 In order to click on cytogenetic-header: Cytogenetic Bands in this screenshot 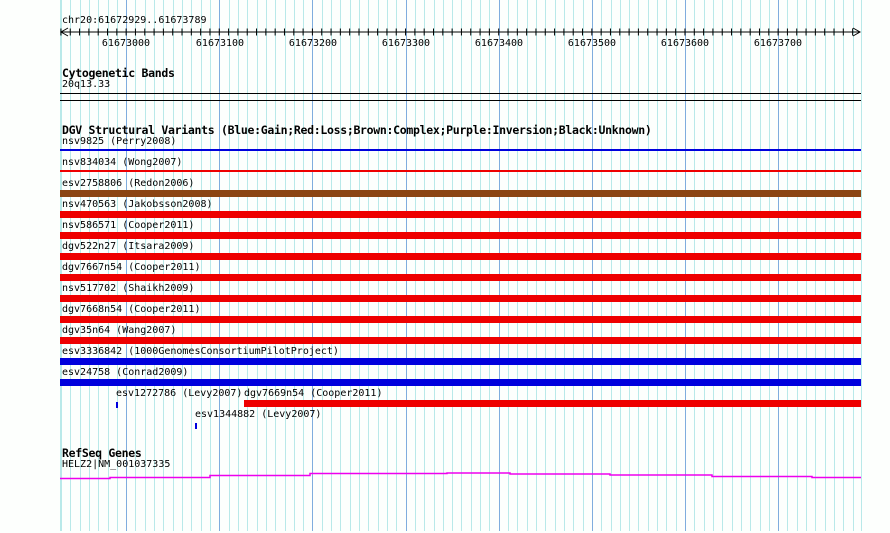, I will do `click(118, 73)`.